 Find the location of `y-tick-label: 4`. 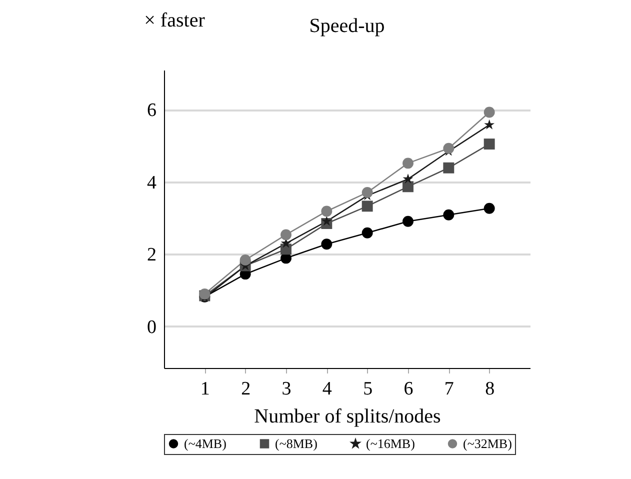

y-tick-label: 4 is located at coordinates (152, 183).